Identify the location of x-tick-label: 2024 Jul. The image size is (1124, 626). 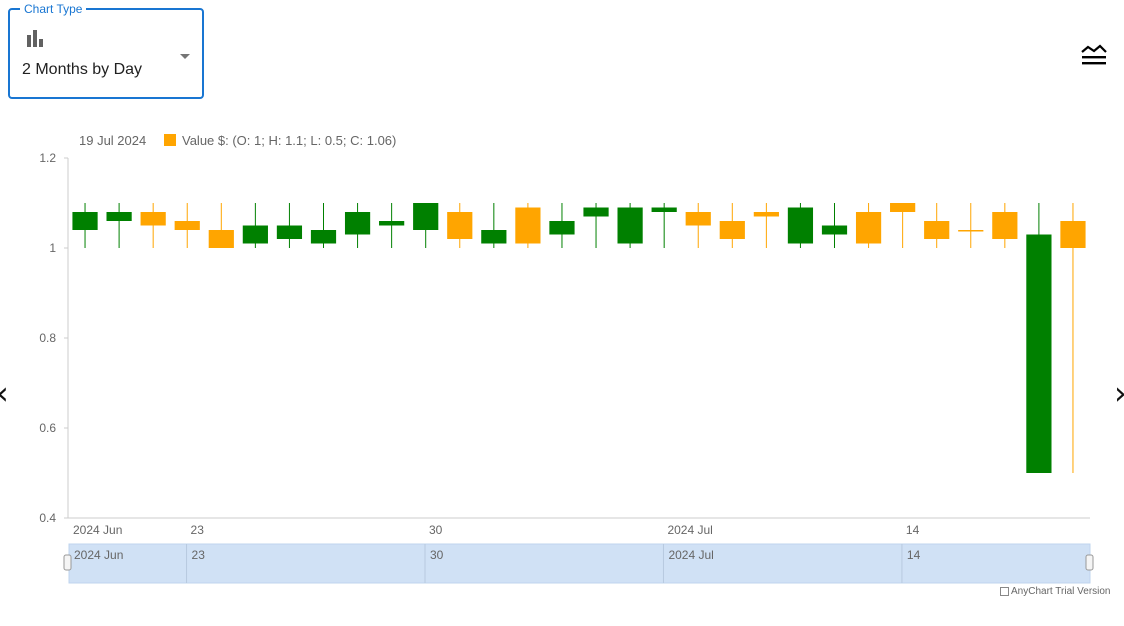
(689, 530).